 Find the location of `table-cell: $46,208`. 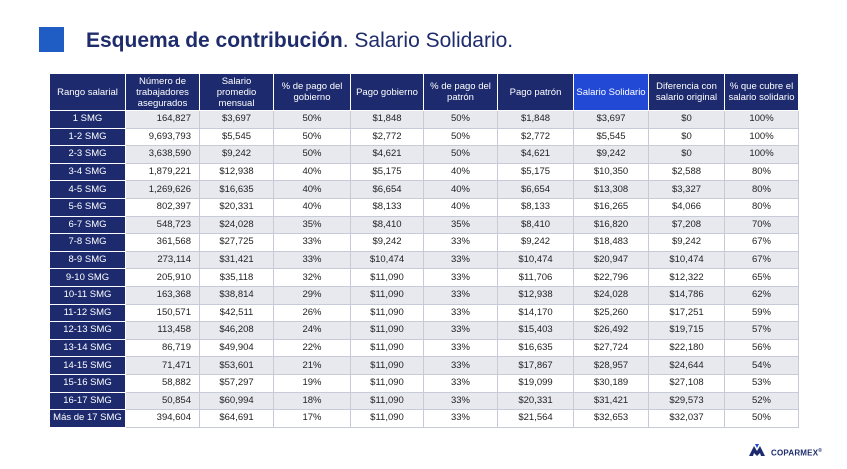

table-cell: $46,208 is located at coordinates (236, 330).